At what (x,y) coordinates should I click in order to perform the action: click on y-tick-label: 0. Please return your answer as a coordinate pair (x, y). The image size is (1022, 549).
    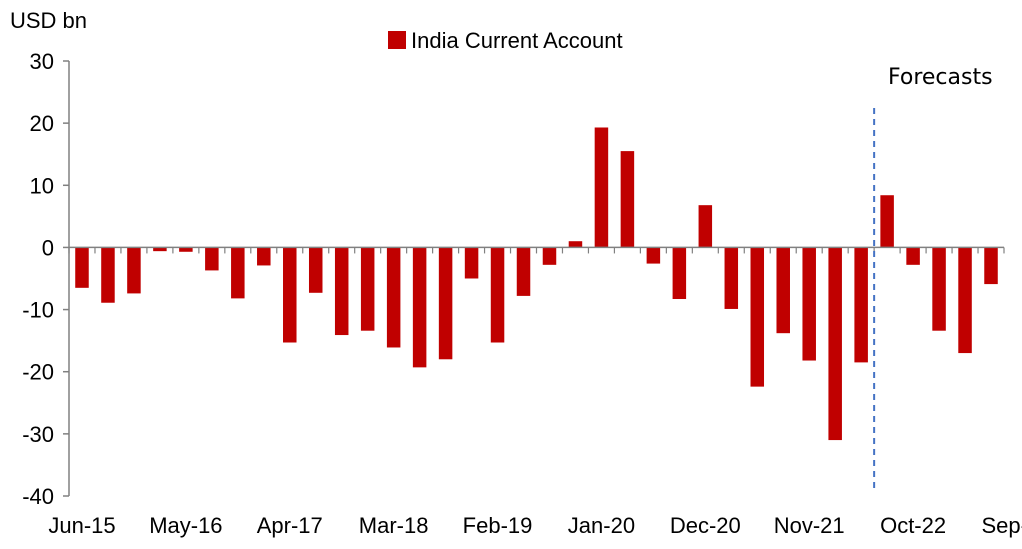
    Looking at the image, I should click on (48, 247).